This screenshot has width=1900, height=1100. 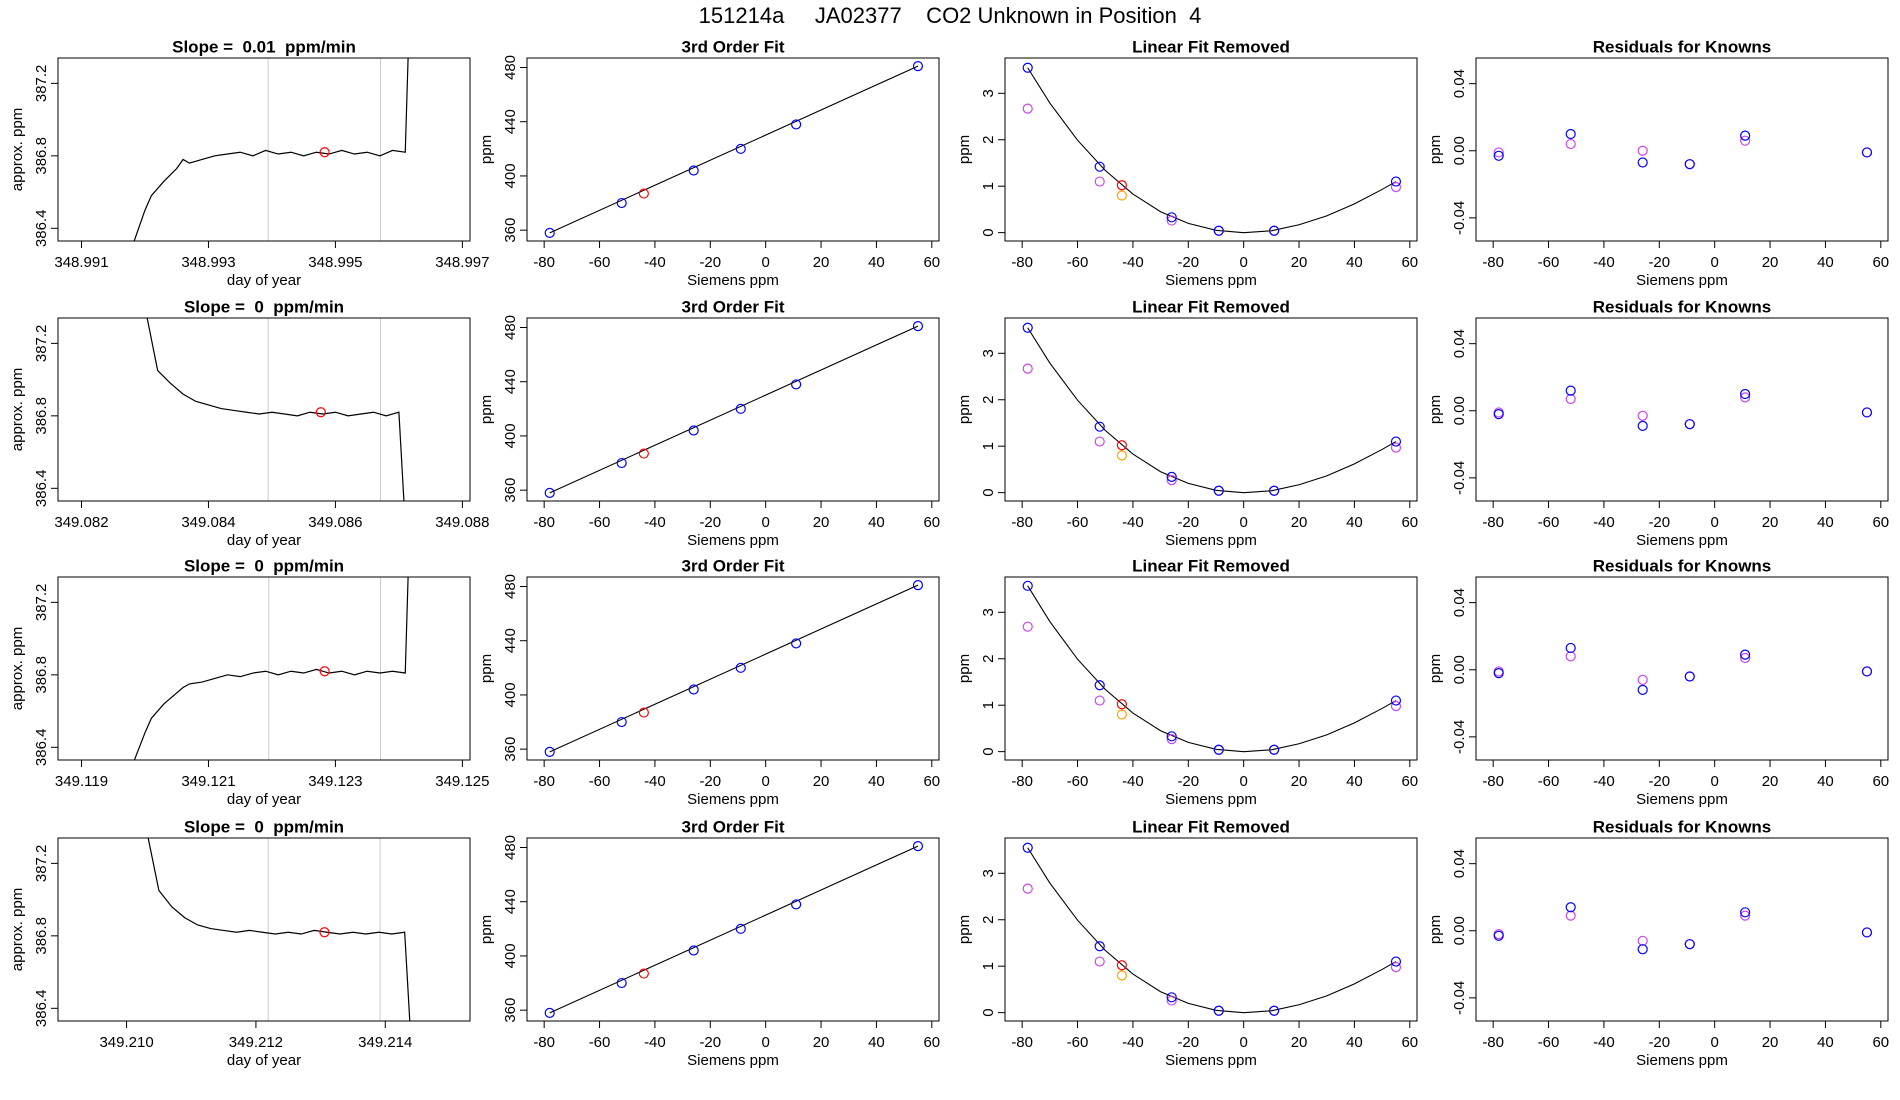 What do you see at coordinates (988, 873) in the screenshot?
I see `y-tick-label: 3` at bounding box center [988, 873].